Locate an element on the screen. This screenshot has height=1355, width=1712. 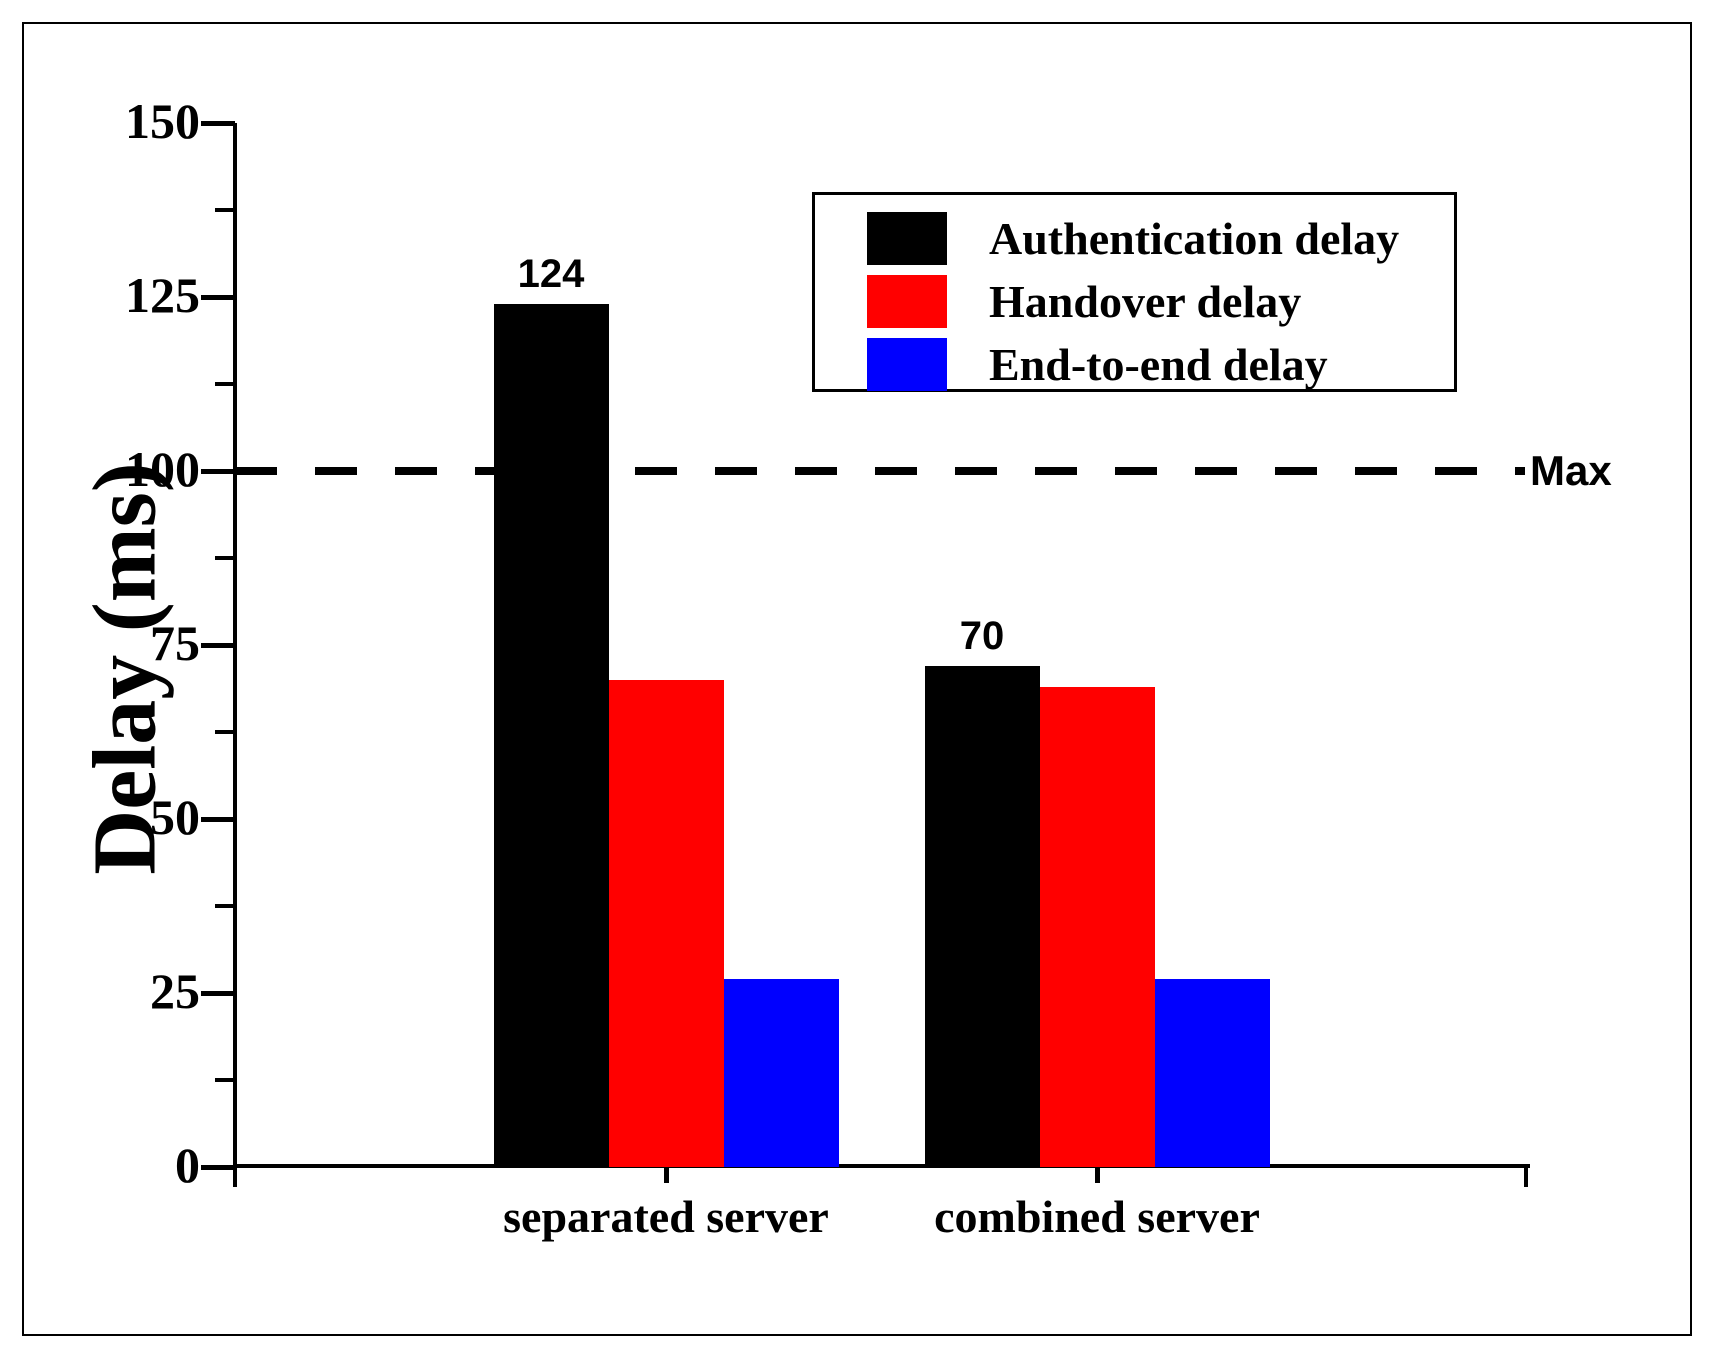
x-axis-spine is located at coordinates (881, 1166).